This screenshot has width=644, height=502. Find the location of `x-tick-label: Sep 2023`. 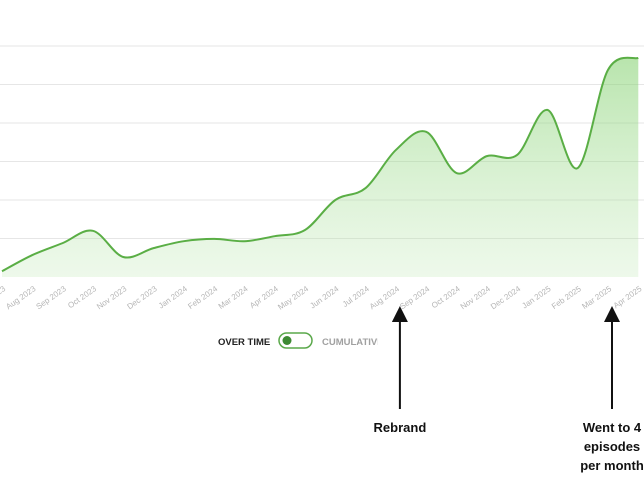

x-tick-label: Sep 2023 is located at coordinates (52, 297).